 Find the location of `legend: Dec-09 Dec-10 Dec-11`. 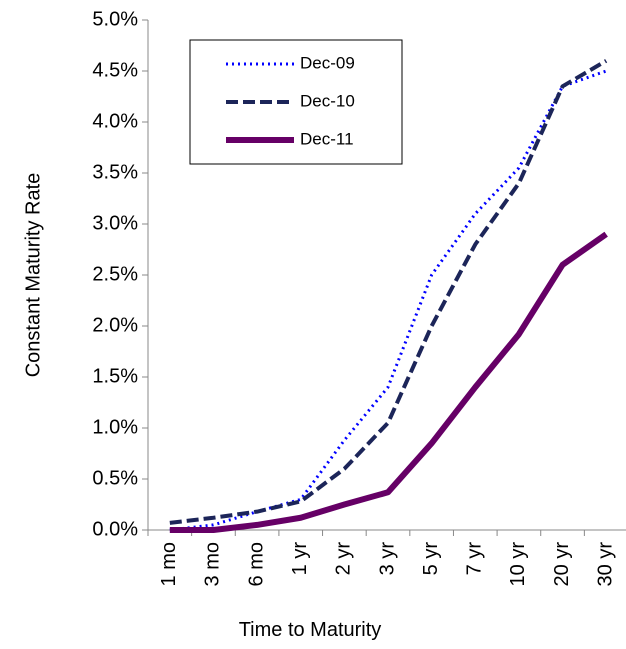

legend: Dec-09 Dec-10 Dec-11 is located at coordinates (296, 102).